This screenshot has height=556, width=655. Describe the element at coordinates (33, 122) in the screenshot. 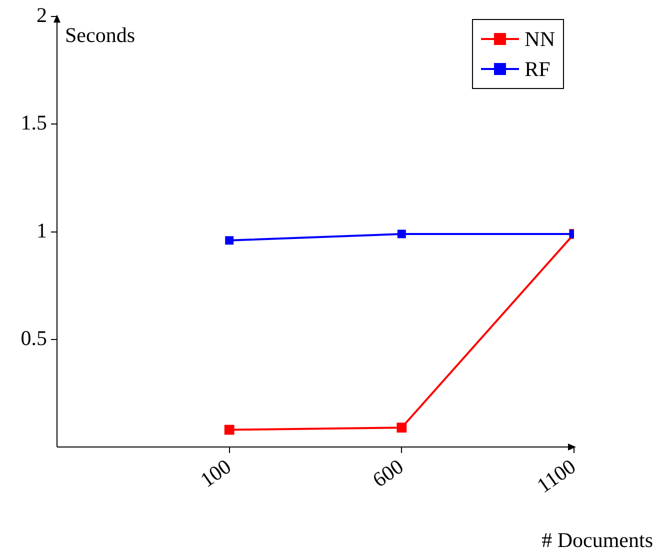

I see `y-tick-label: 1.5` at that location.